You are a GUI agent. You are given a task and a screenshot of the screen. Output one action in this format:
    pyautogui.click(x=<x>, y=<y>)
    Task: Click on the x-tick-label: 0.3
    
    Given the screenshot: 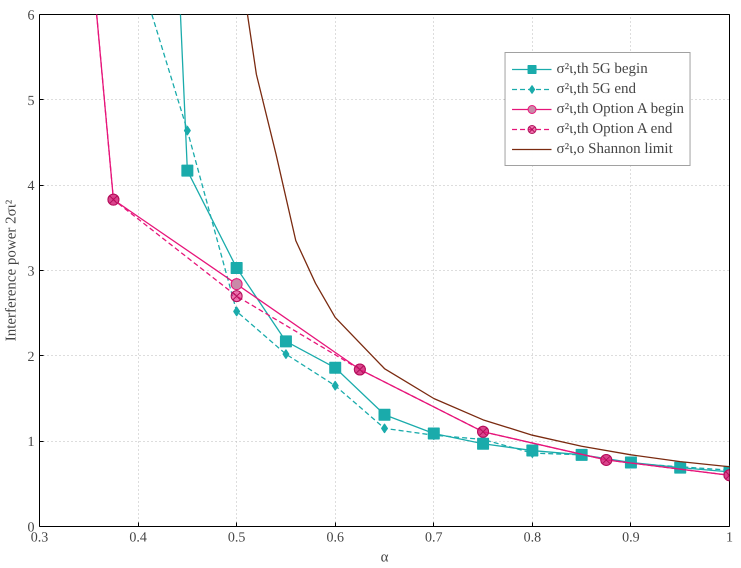 What is the action you would take?
    pyautogui.click(x=39, y=538)
    